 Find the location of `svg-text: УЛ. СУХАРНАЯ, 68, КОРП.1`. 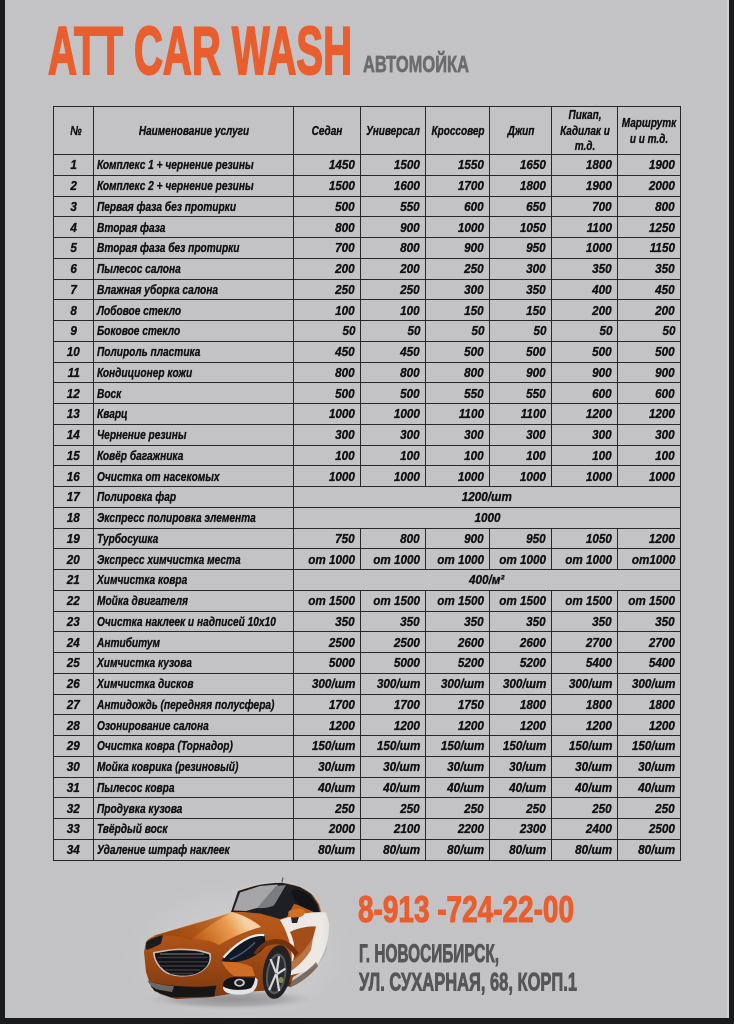

svg-text: УЛ. СУХАРНАЯ, 68, КОРП.1 is located at coordinates (468, 983).